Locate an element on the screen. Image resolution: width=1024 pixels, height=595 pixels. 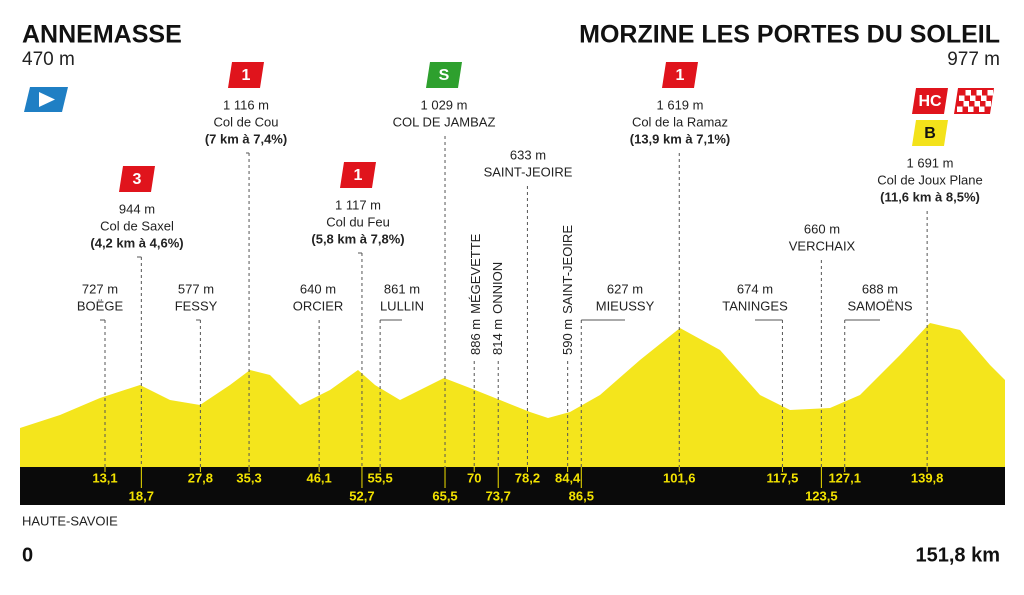
km-label: 117,5 is located at coordinates (783, 477).